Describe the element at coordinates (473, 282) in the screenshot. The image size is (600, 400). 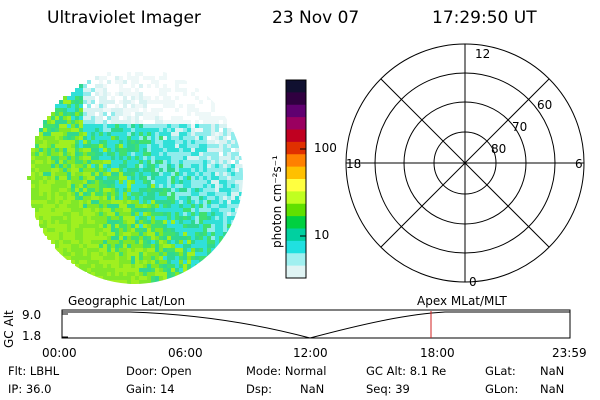
I see `mlt-label-0: 0` at that location.